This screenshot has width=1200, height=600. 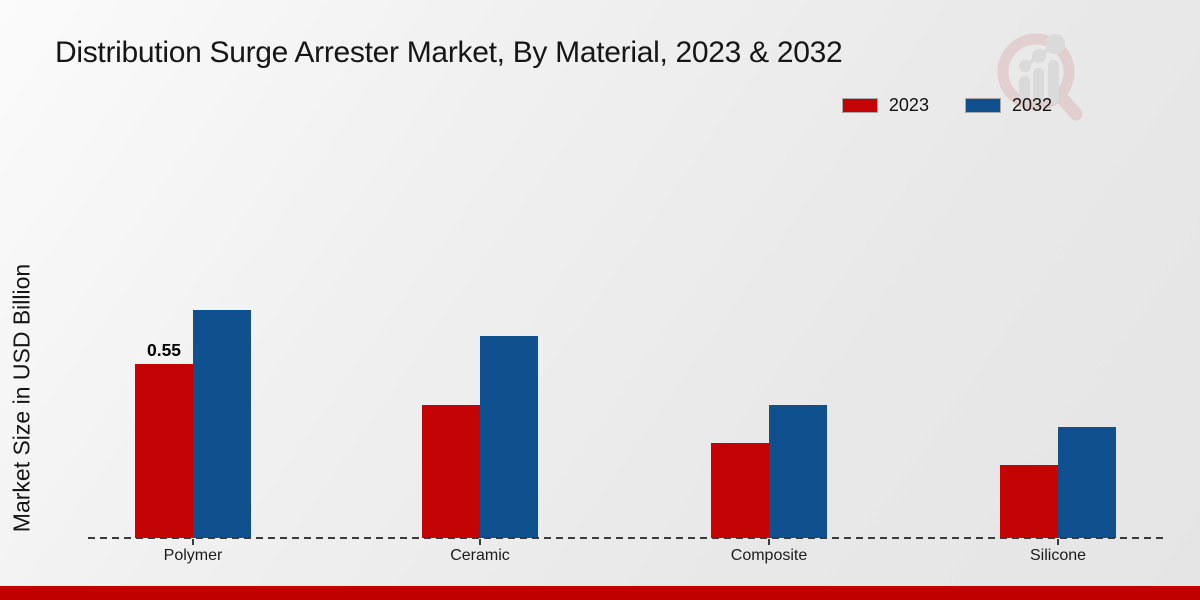 What do you see at coordinates (600, 593) in the screenshot?
I see `footer-accent-bar` at bounding box center [600, 593].